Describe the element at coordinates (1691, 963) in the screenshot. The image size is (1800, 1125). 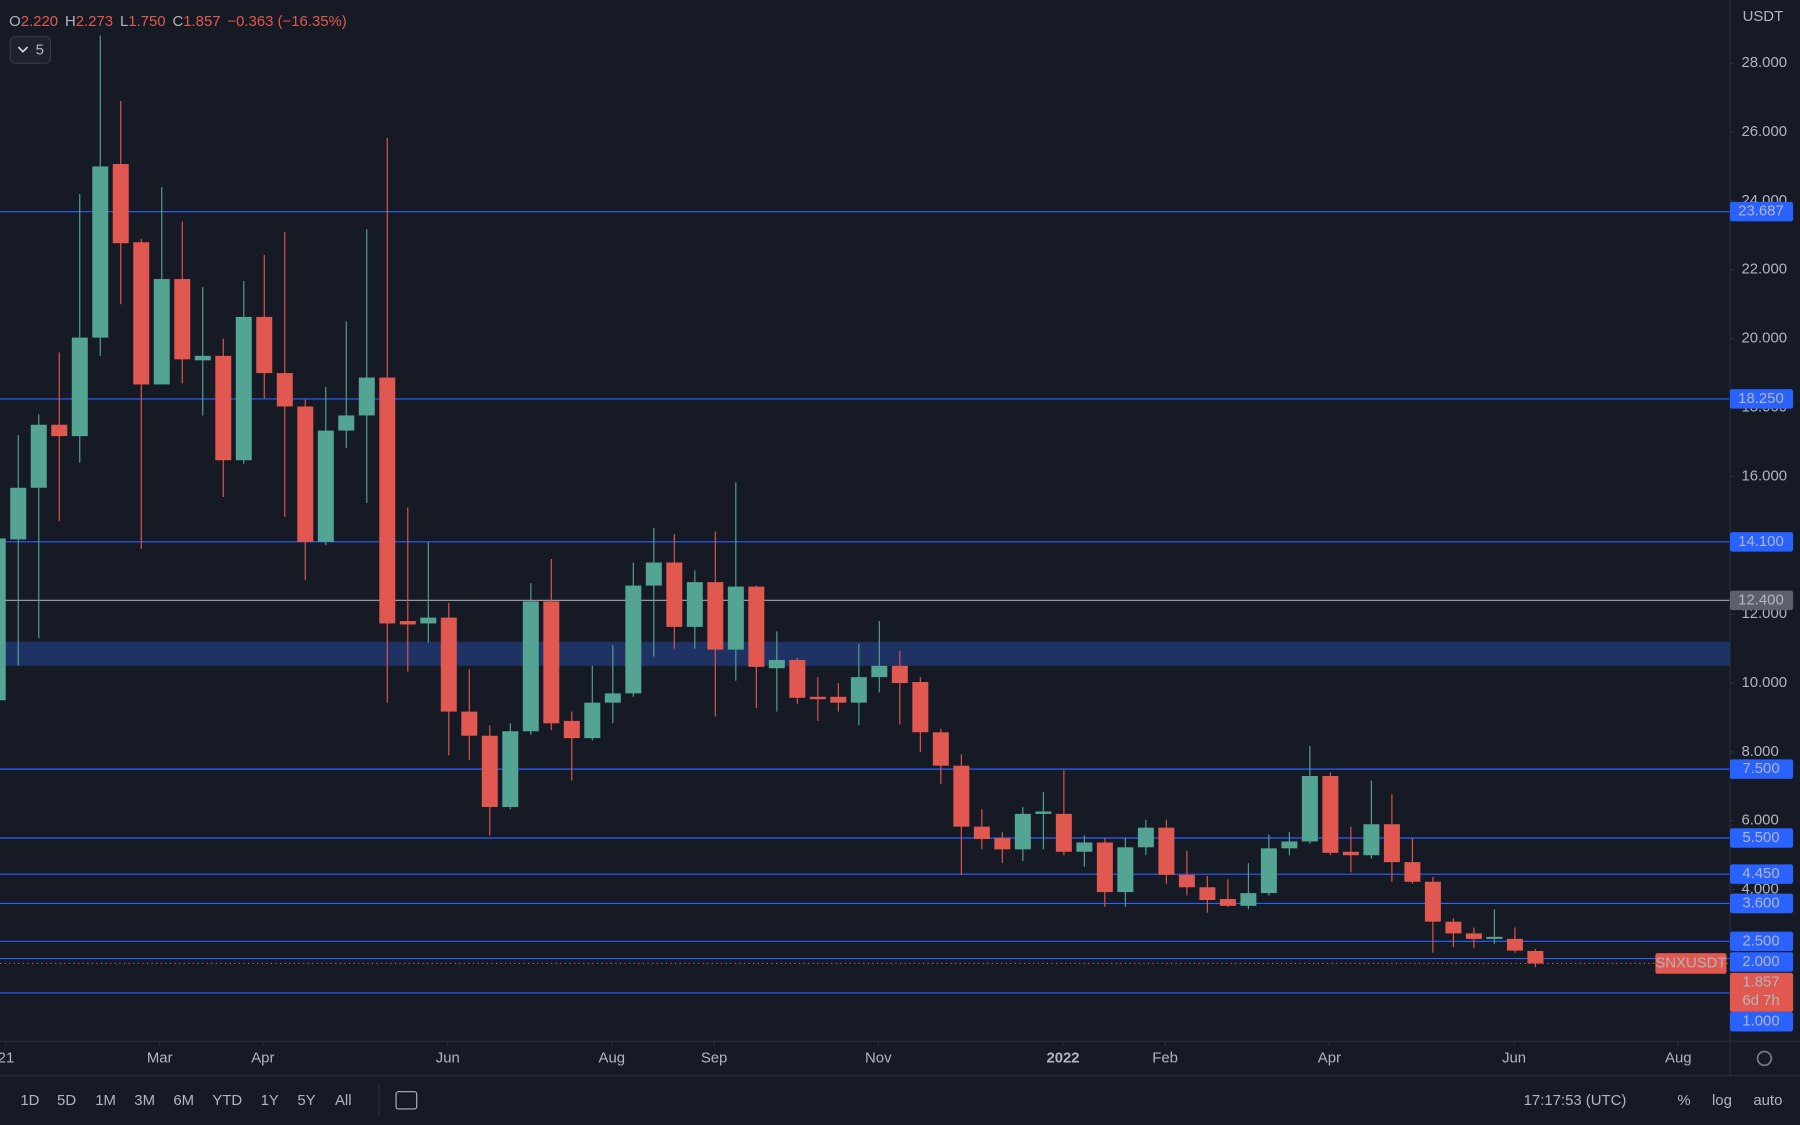
I see `symbol-tag` at that location.